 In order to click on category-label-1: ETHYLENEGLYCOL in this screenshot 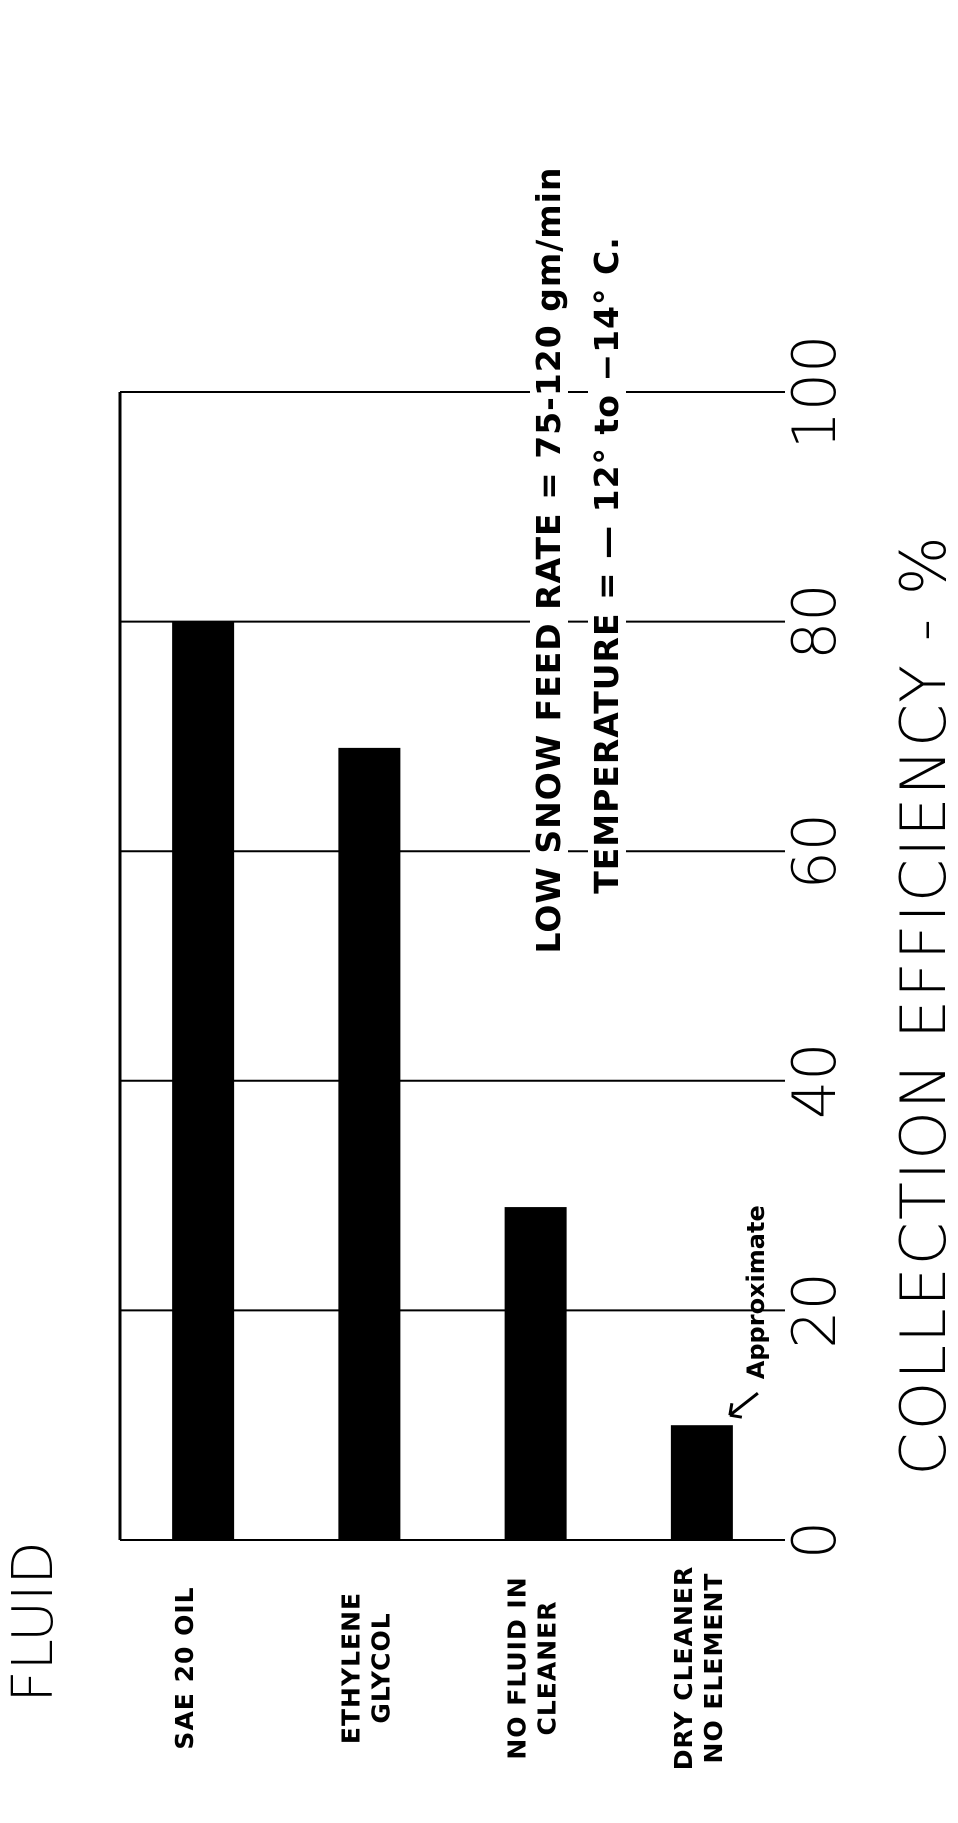, I will do `click(365, 1668)`.